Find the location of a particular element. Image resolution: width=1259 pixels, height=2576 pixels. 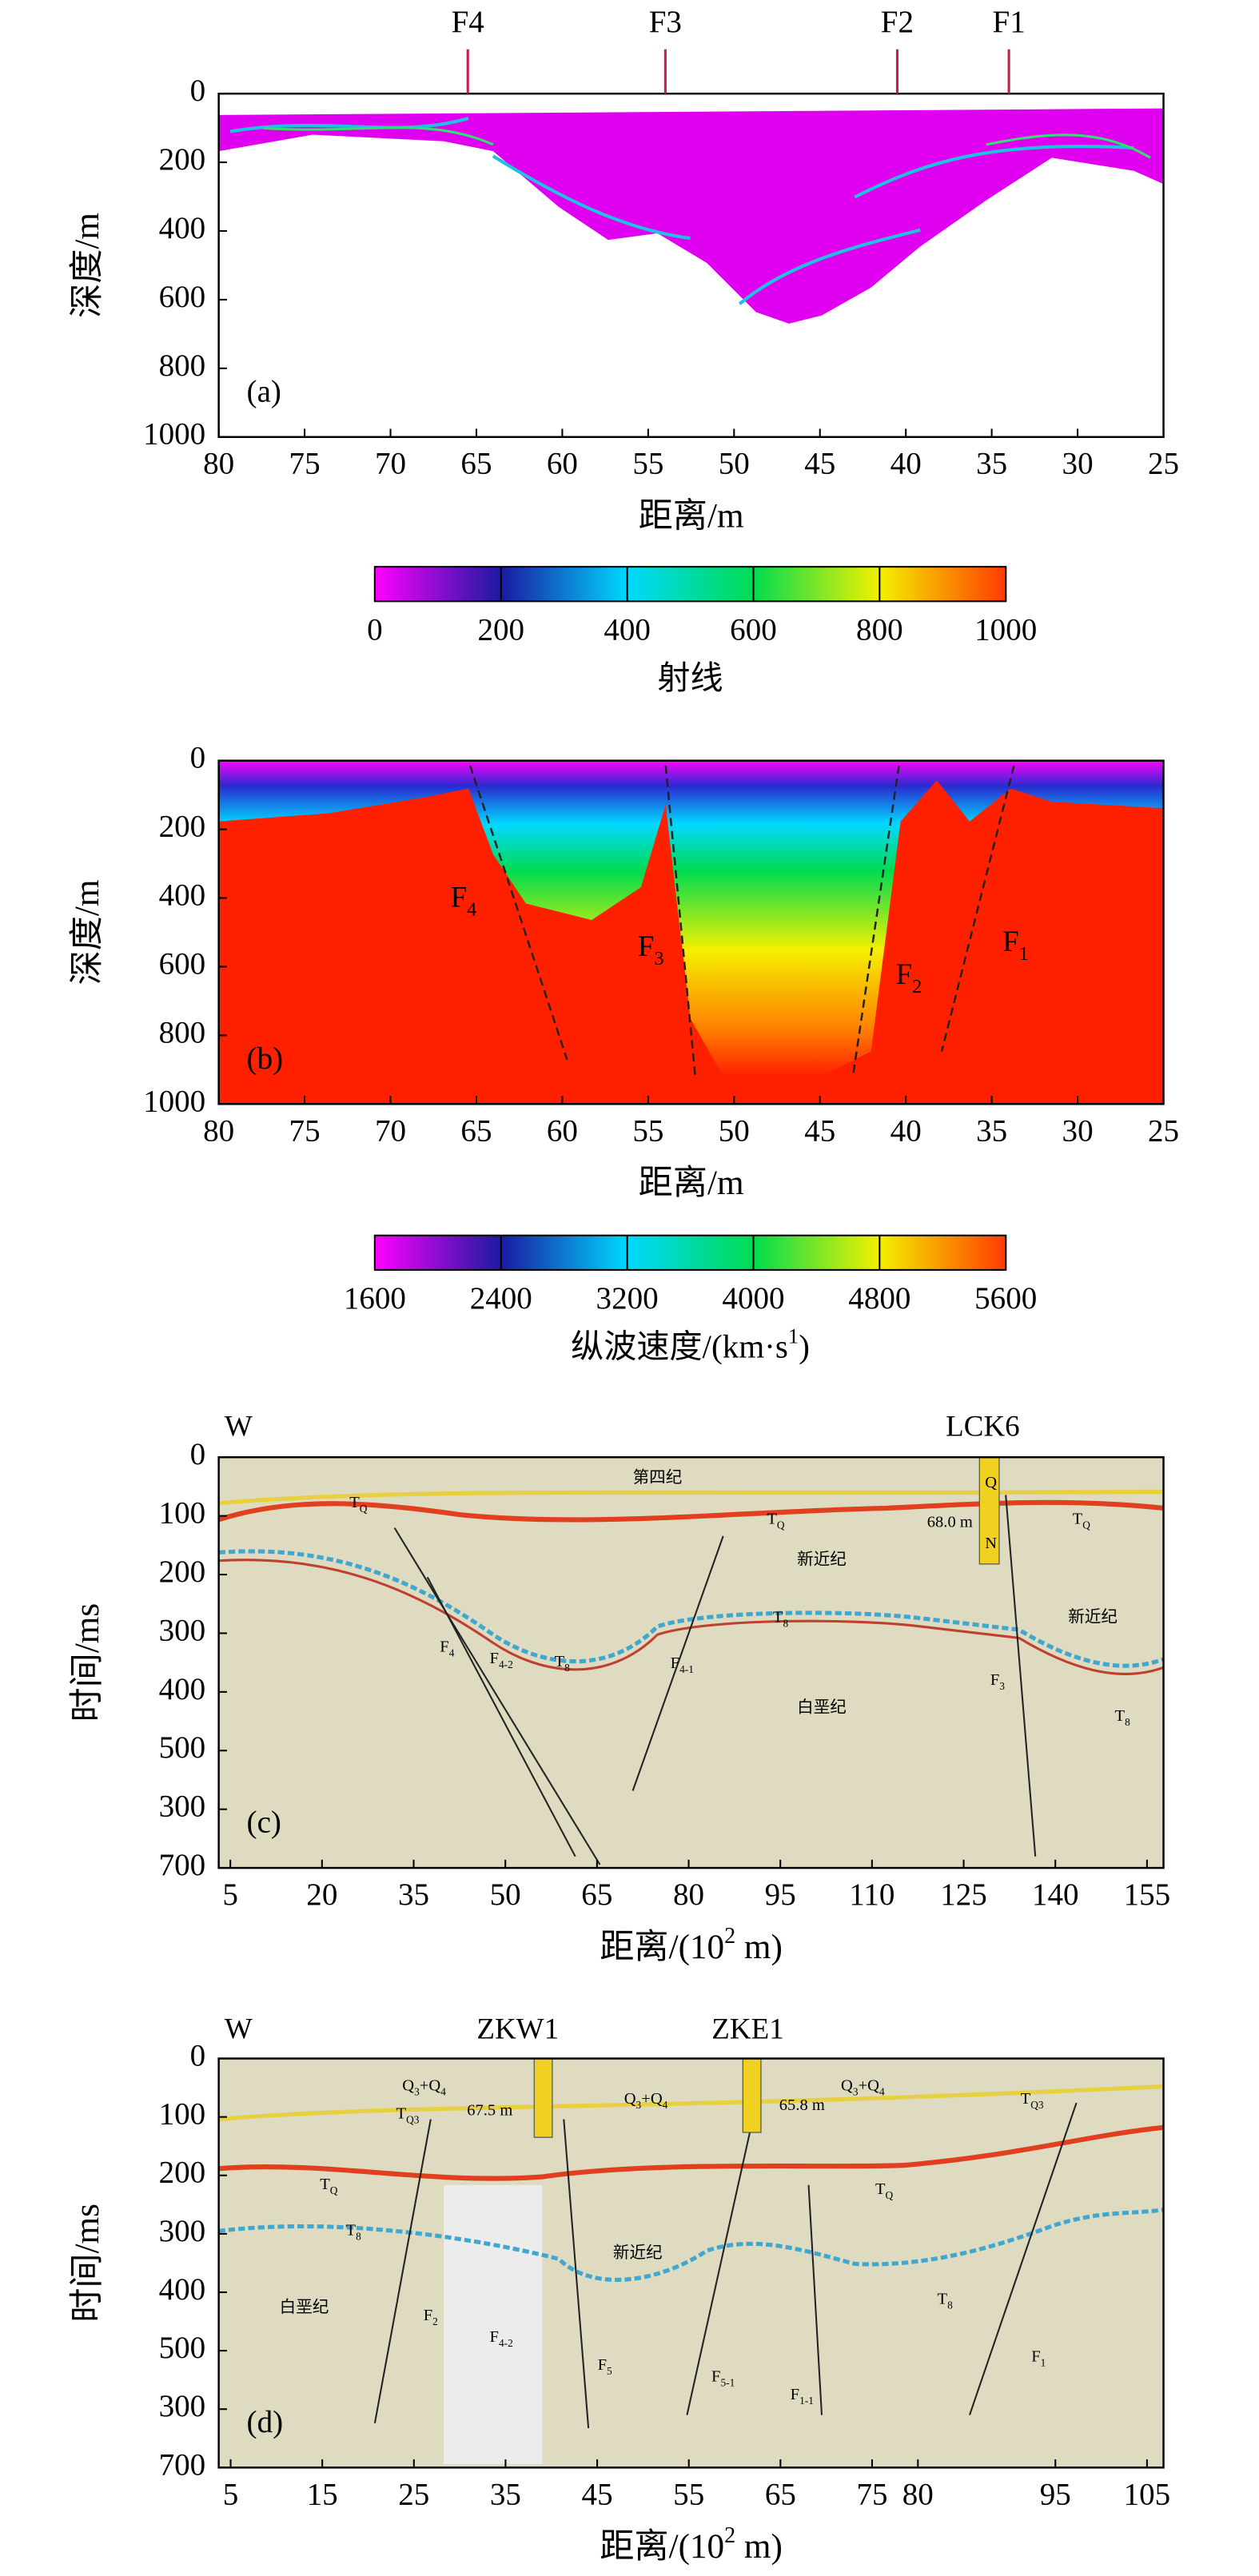

panel-label: (b) is located at coordinates (265, 1058).